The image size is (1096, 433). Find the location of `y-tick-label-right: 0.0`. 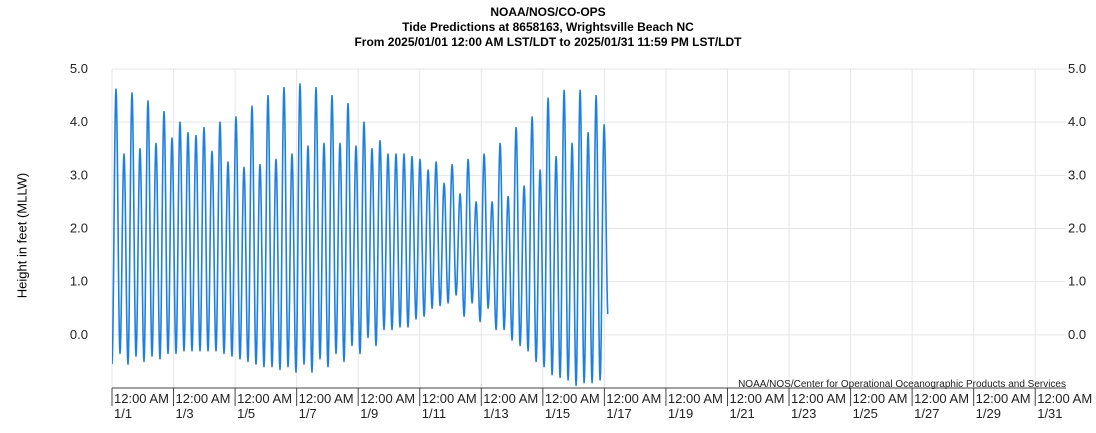

y-tick-label-right: 0.0 is located at coordinates (1077, 334).